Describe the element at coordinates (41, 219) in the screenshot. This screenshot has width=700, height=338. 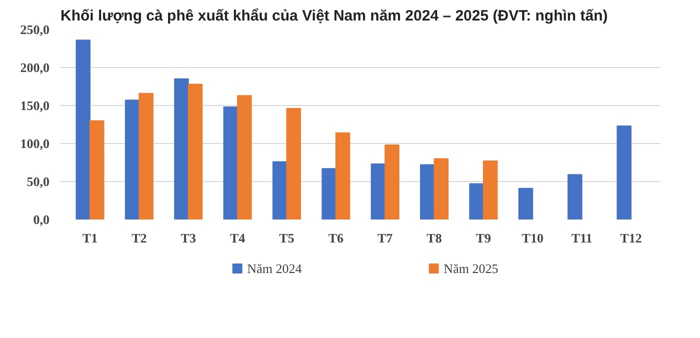
I see `y-tick-label: 0,0` at that location.